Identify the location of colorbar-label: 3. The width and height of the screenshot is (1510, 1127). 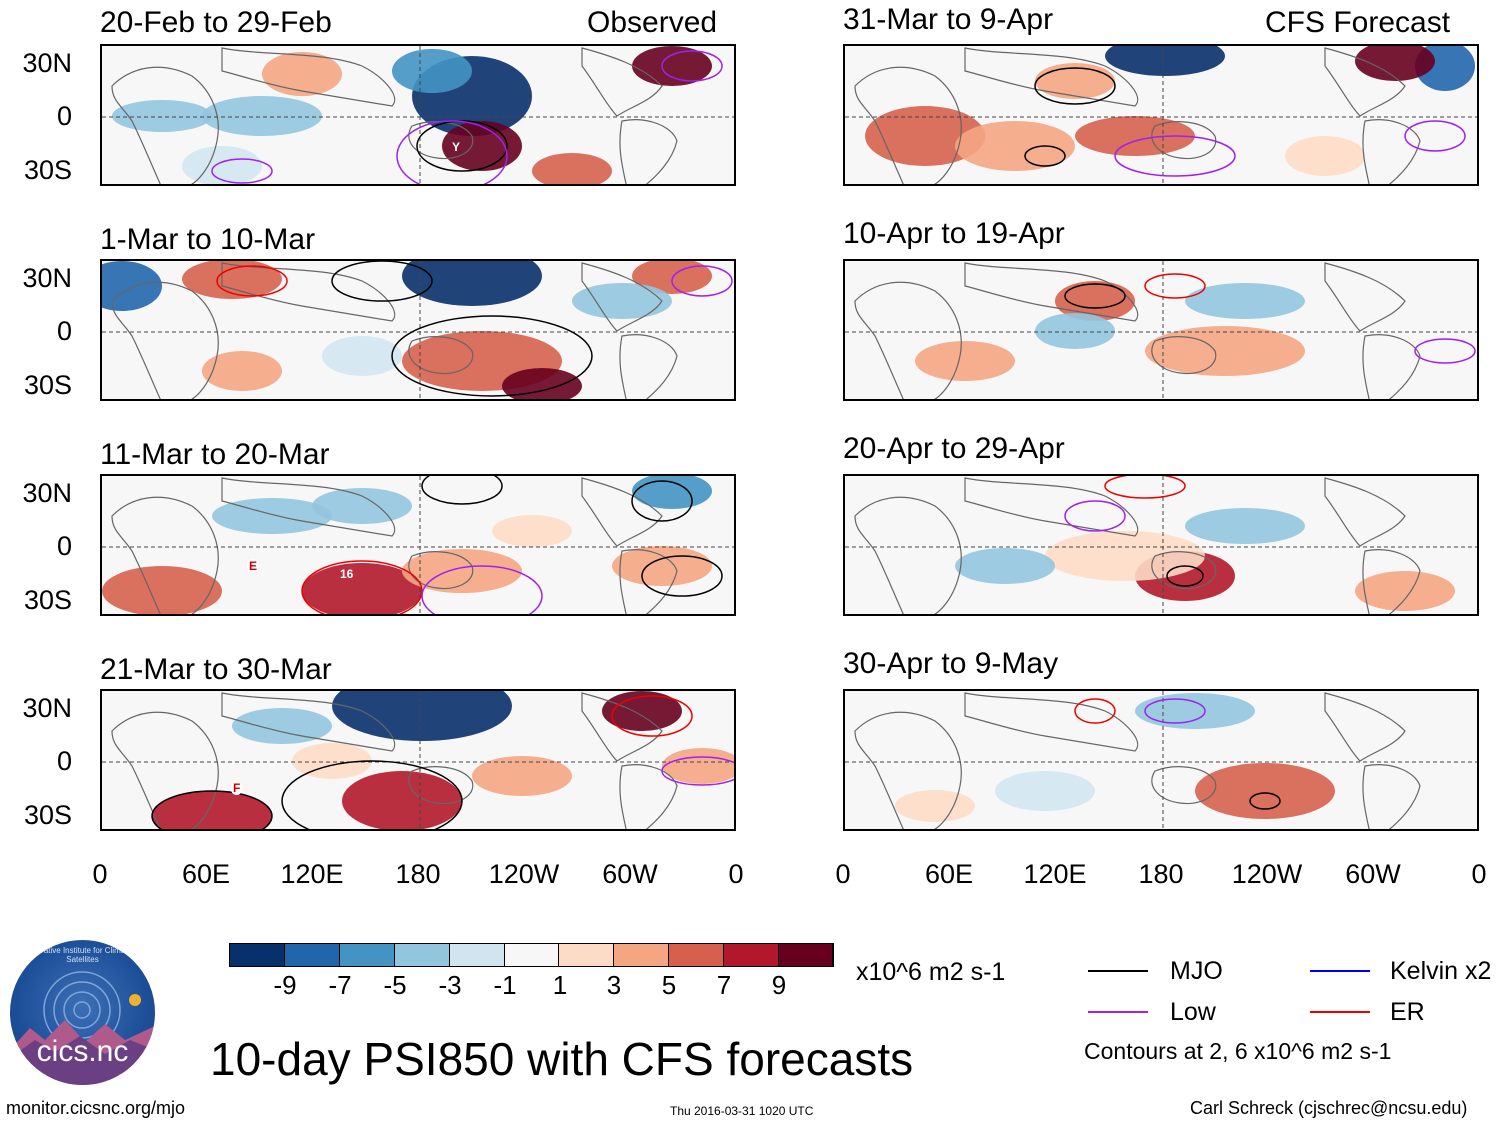
(614, 985).